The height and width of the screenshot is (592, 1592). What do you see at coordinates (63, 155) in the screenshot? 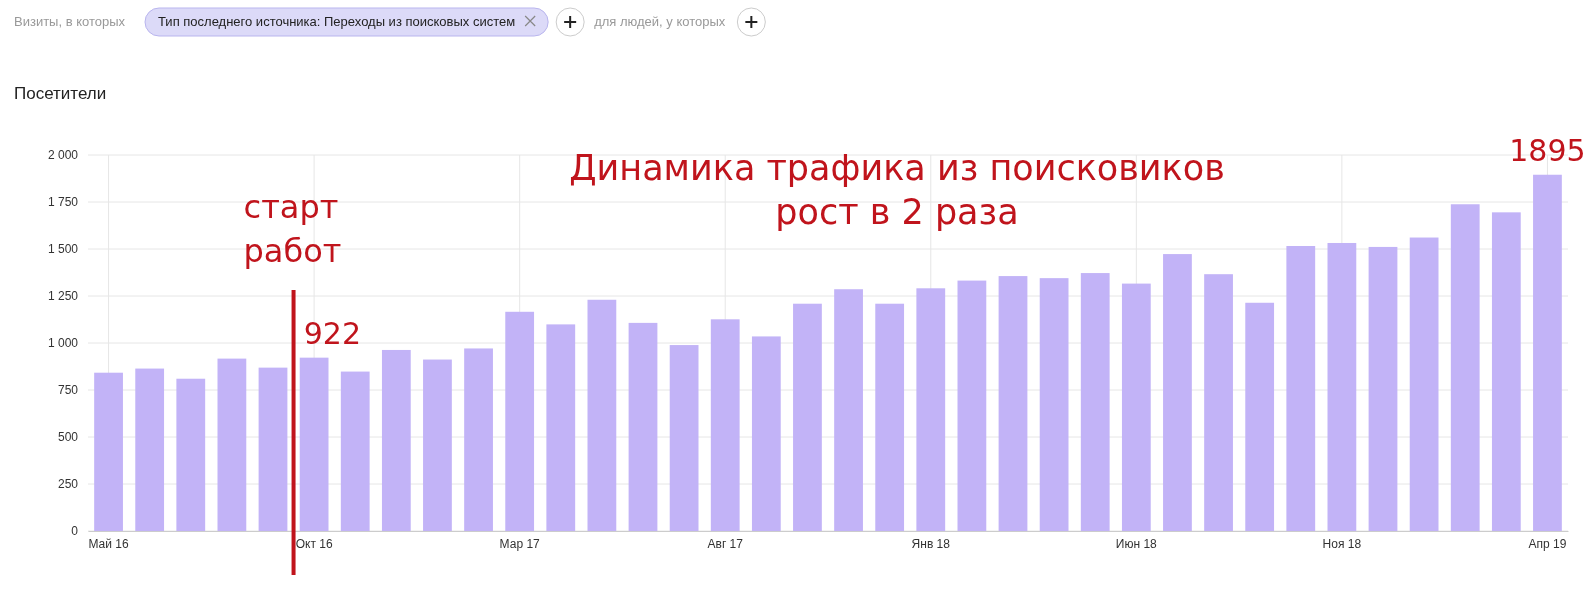
I see `y-tick-label: 2 000` at bounding box center [63, 155].